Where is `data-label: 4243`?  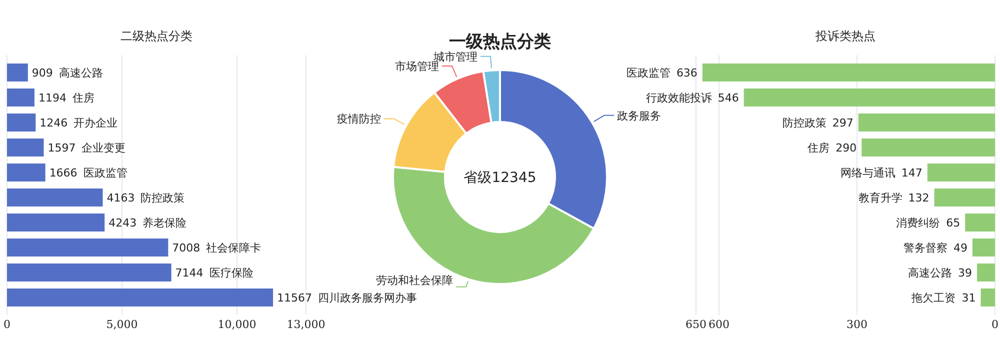
data-label: 4243 is located at coordinates (122, 223).